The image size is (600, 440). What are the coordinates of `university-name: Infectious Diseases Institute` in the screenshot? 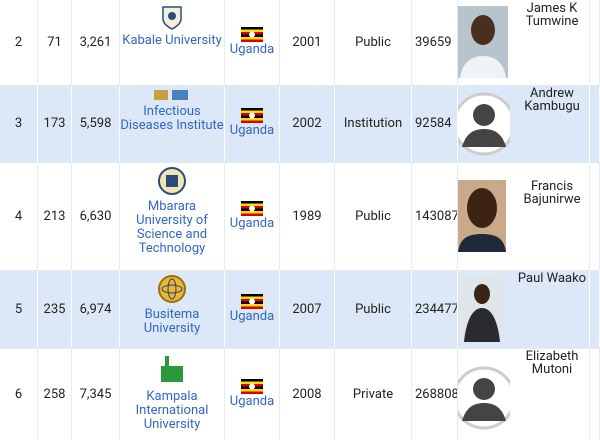 It's located at (172, 118).